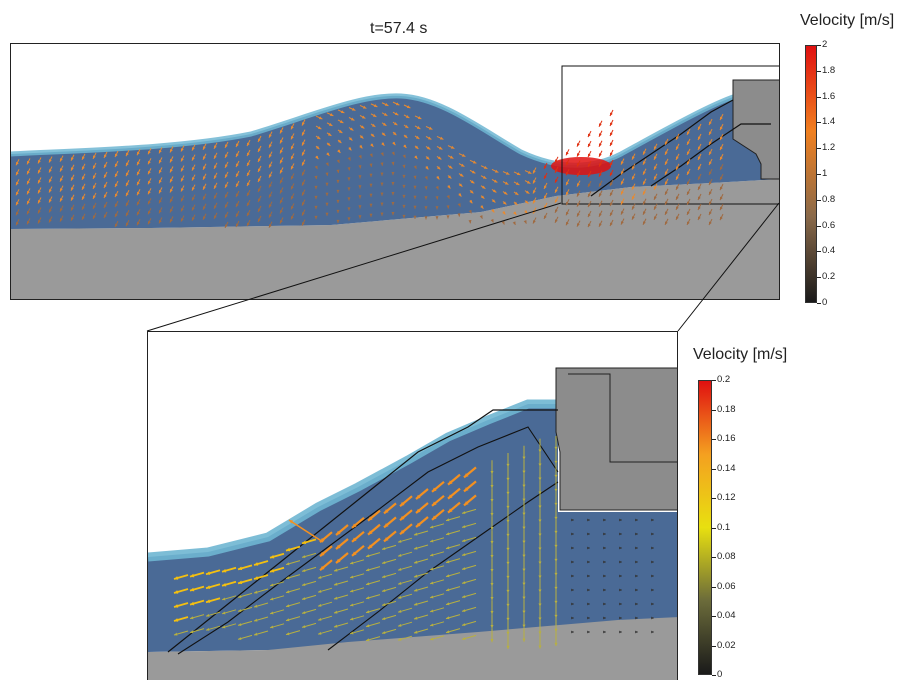 The height and width of the screenshot is (680, 914). Describe the element at coordinates (740, 354) in the screenshot. I see `colorbar-bottom-title: Velocity [m/s]` at that location.